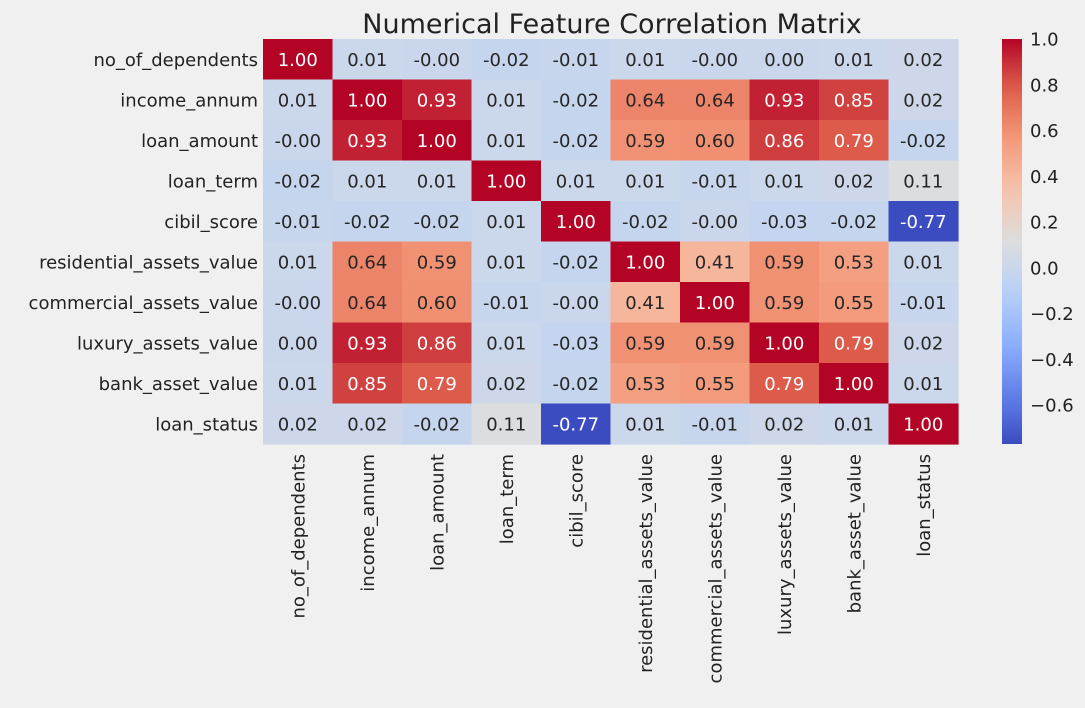 This screenshot has height=708, width=1085. I want to click on column-tick-label: loan_amount, so click(437, 512).